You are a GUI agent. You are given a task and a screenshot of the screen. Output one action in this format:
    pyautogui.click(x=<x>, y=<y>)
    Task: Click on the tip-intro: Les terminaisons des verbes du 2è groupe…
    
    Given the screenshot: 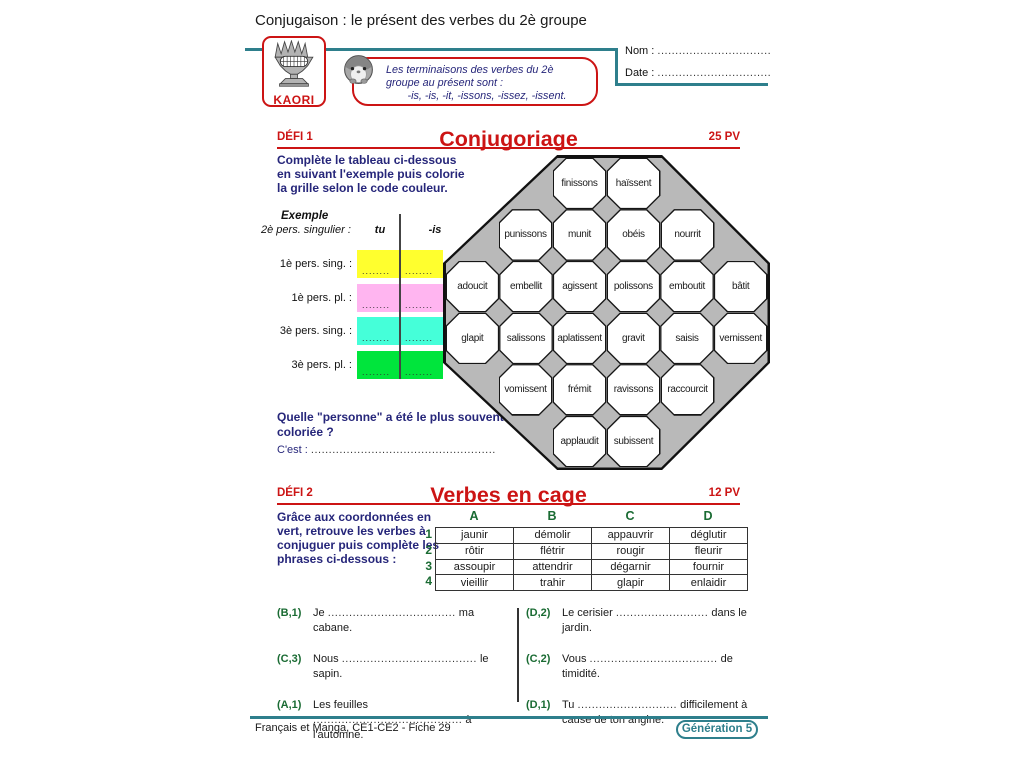 What is the action you would take?
    pyautogui.click(x=470, y=76)
    